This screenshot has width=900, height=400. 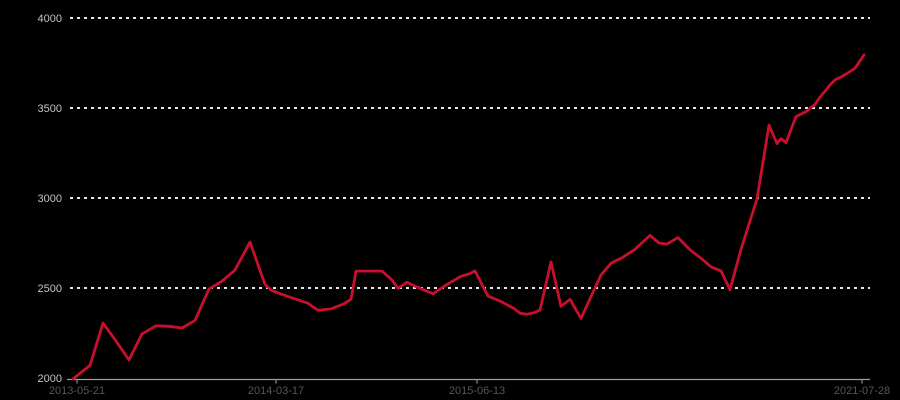 I want to click on x-tick-label-3: 2021-07-28, so click(x=862, y=391).